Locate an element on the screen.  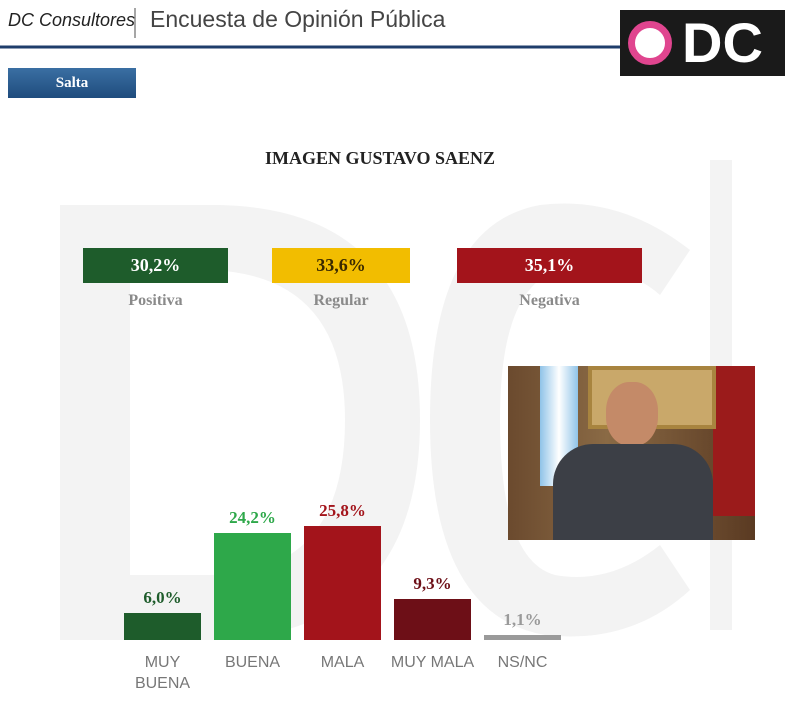
survey-title: Encuesta de Opinión Pública is located at coordinates (298, 19).